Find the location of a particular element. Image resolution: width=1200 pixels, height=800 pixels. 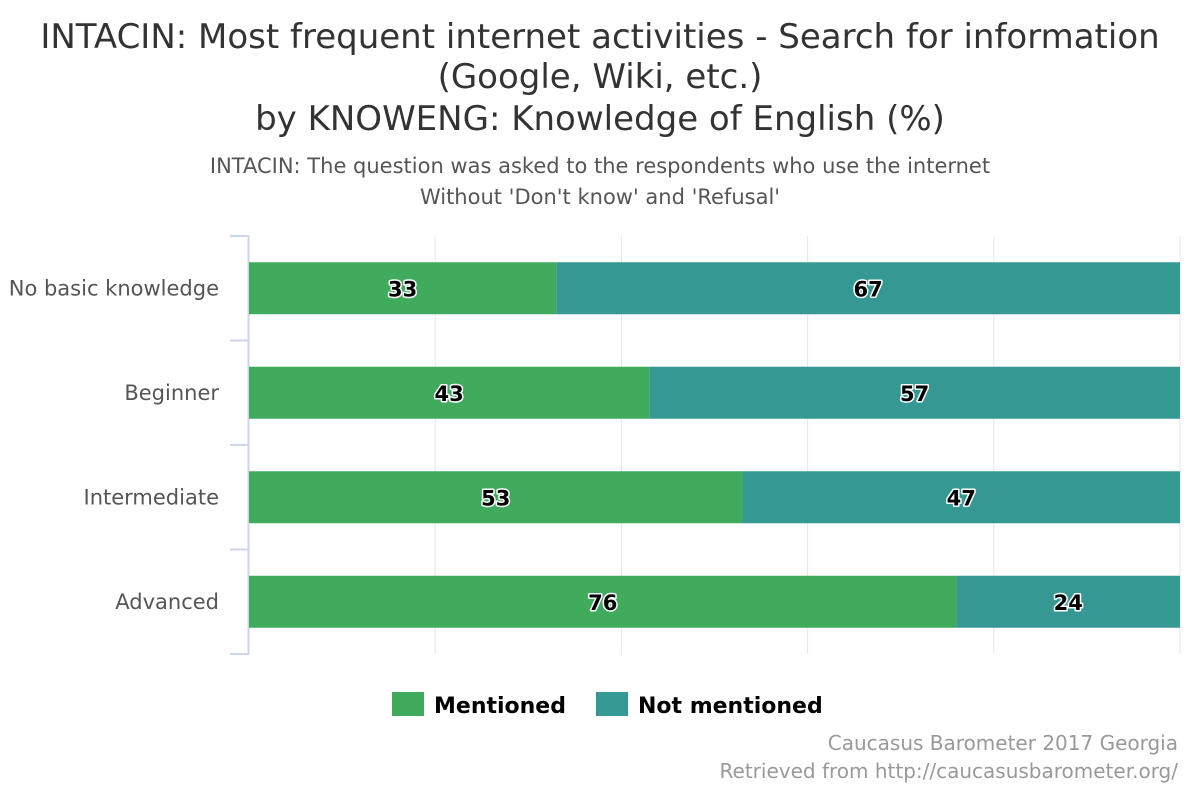

bar-not-mentioned-advanced is located at coordinates (1068, 601).